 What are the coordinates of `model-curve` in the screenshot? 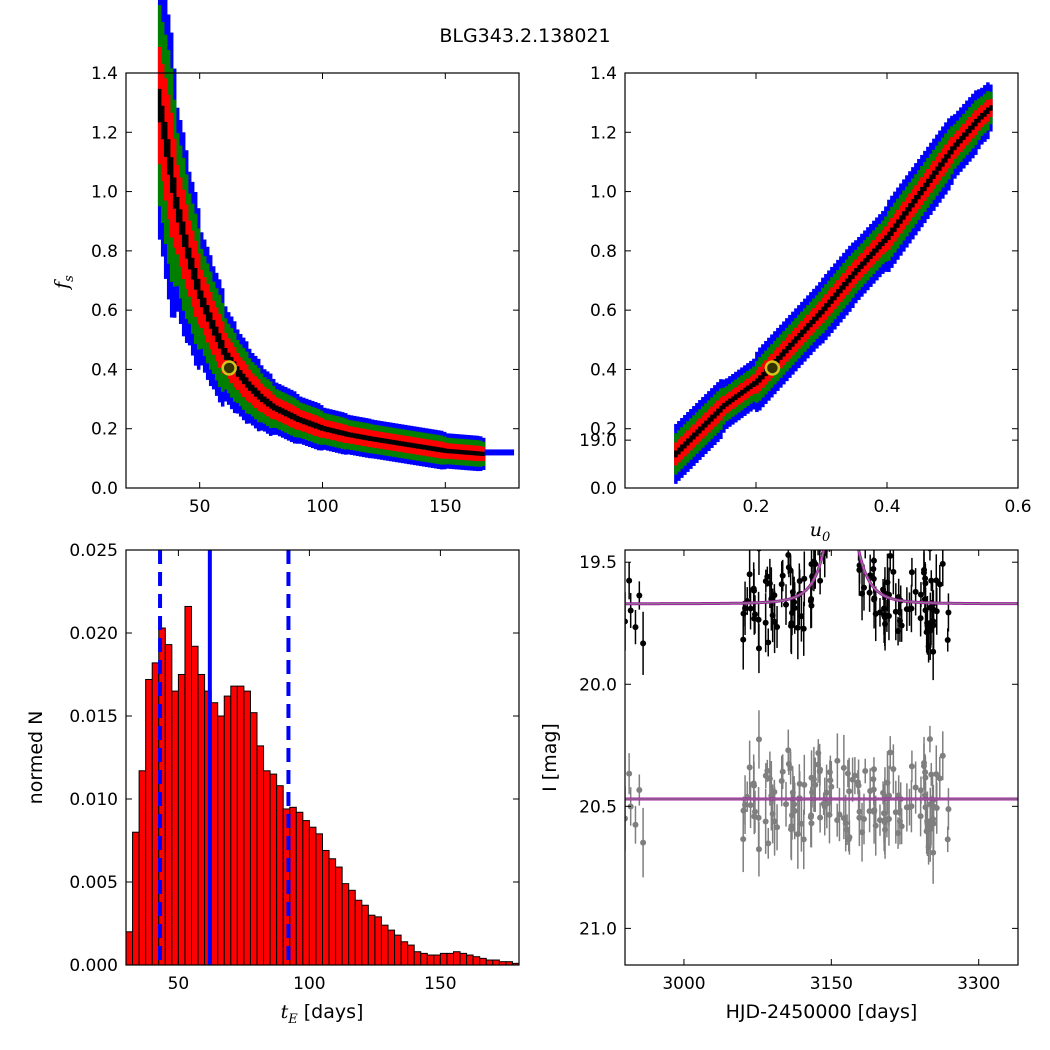 It's located at (821, 578).